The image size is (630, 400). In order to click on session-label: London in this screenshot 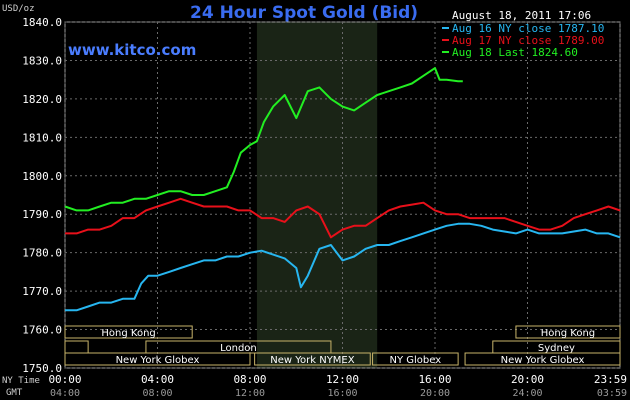, I will do `click(238, 348)`.